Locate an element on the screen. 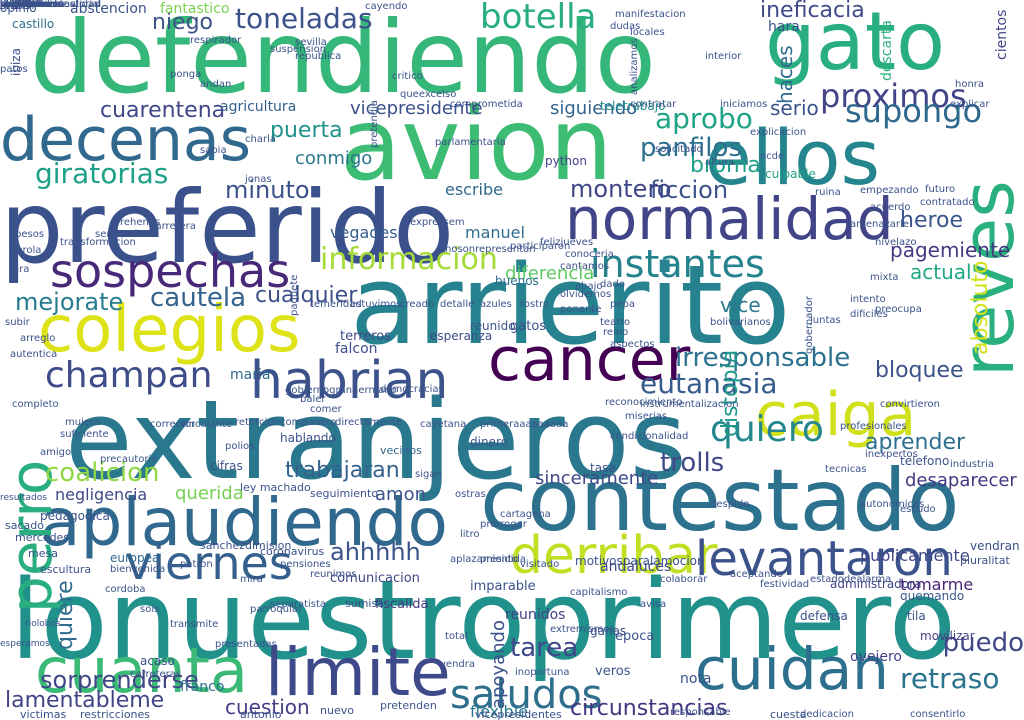 The image size is (1024, 720). word-victimas: victimas is located at coordinates (43, 714).